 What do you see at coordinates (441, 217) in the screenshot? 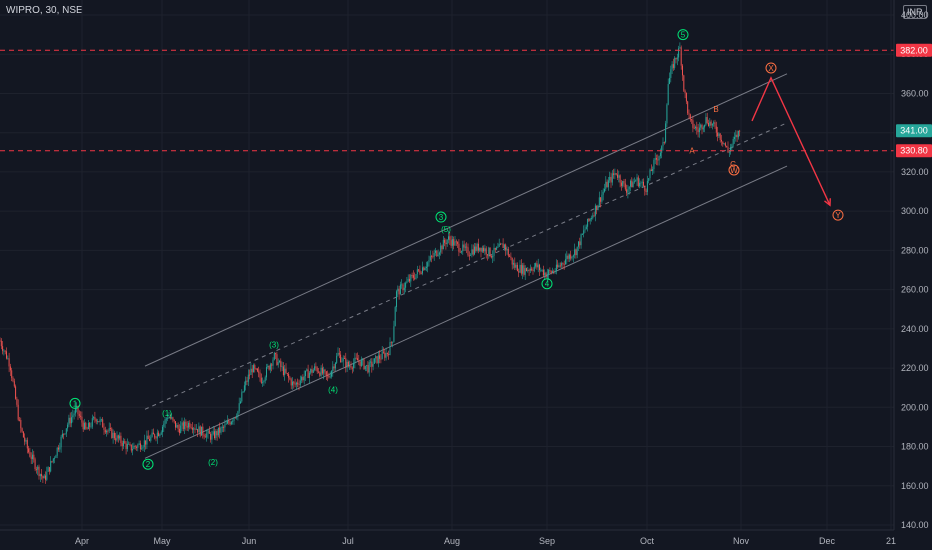
I see `wave-label-circle` at bounding box center [441, 217].